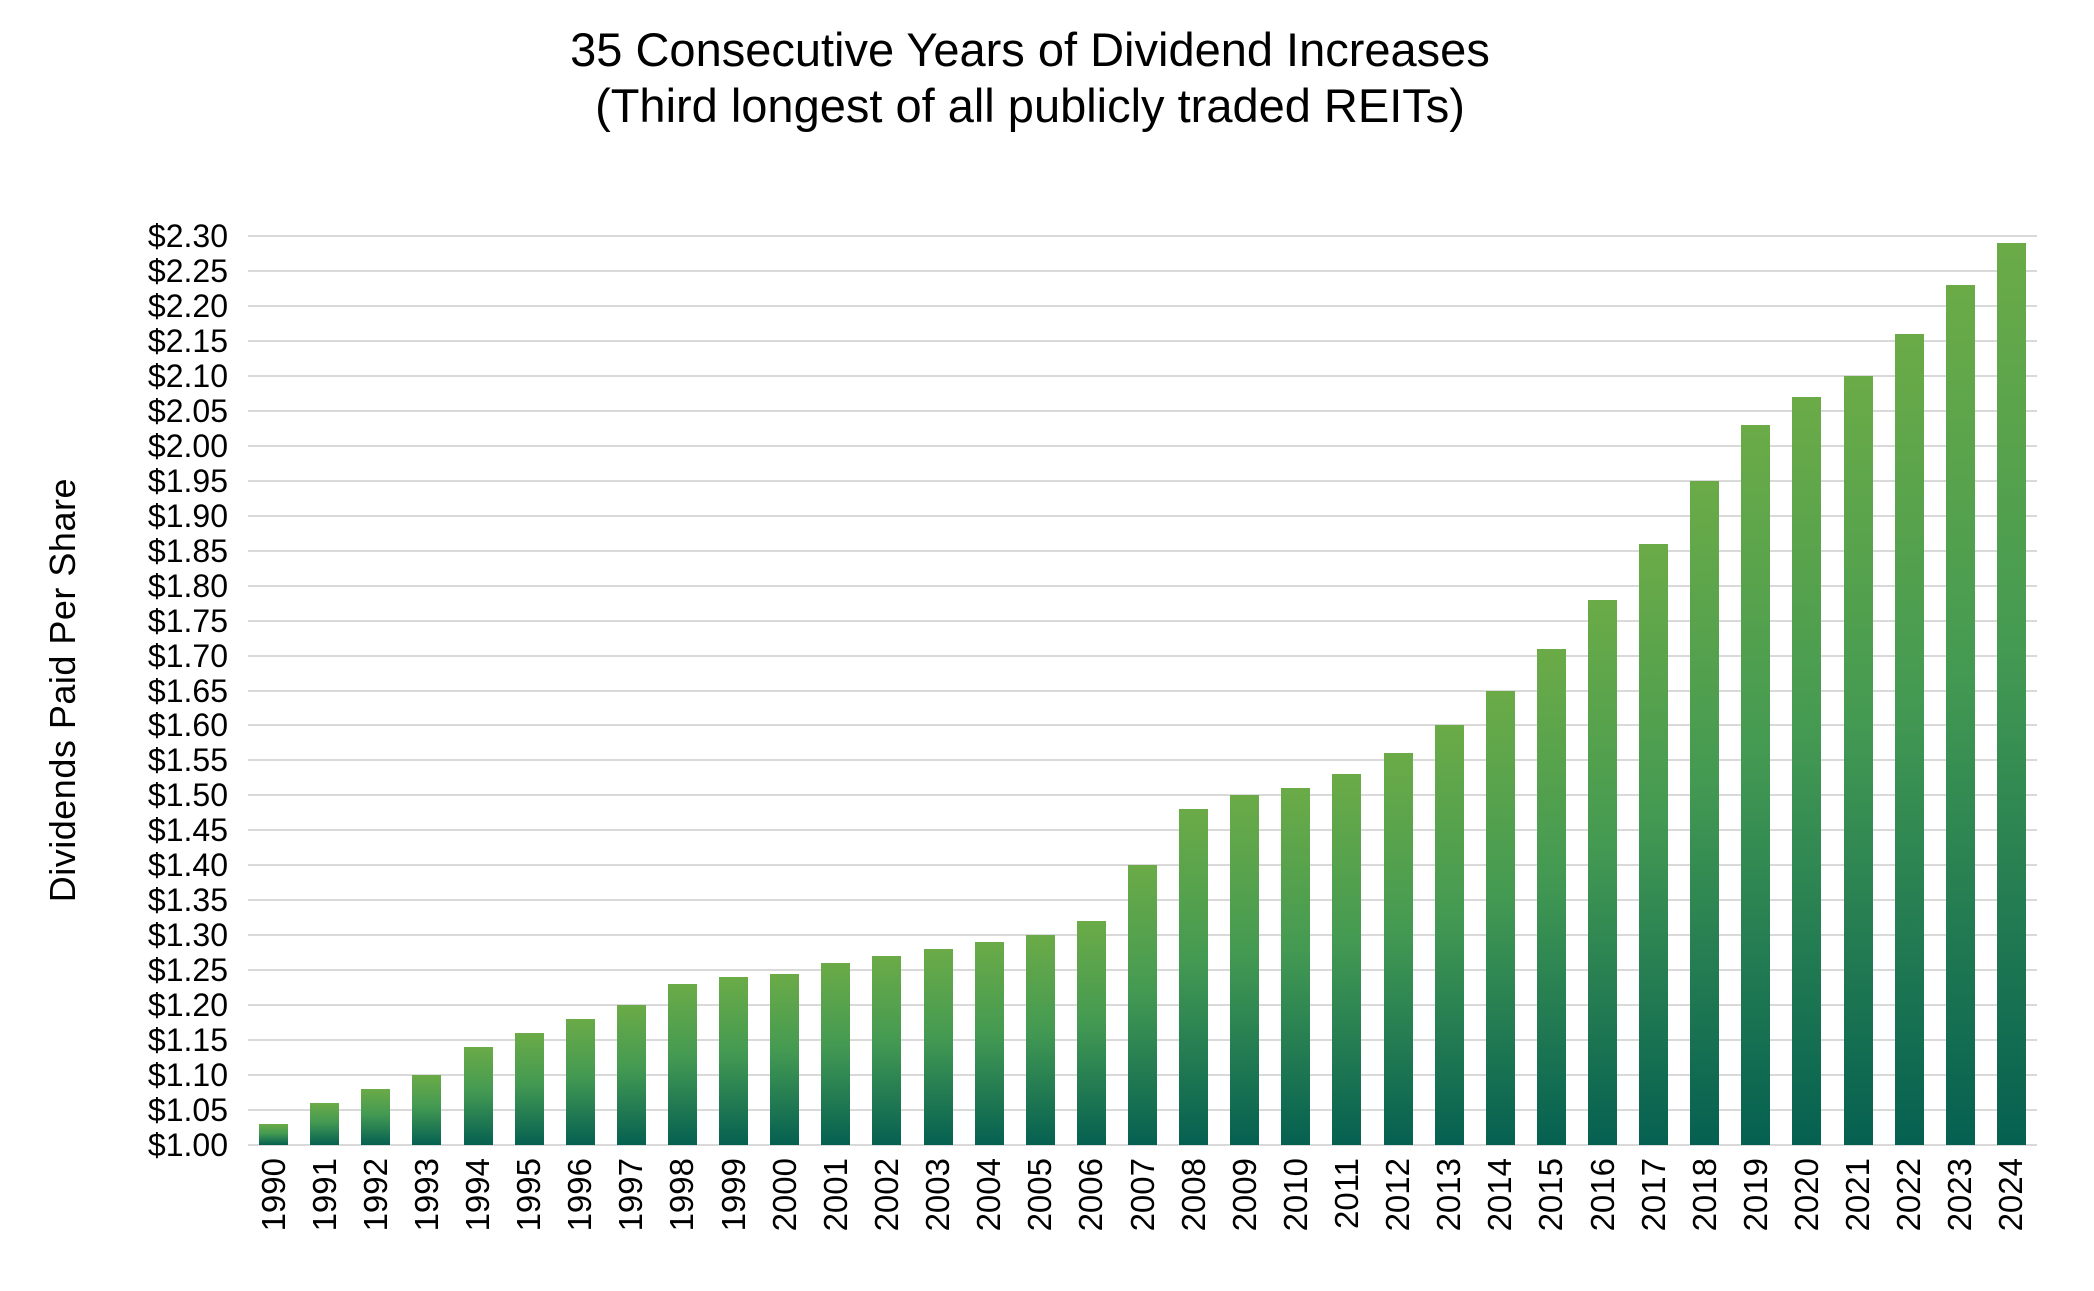  I want to click on x-axis-label-2017: 2017, so click(1653, 1195).